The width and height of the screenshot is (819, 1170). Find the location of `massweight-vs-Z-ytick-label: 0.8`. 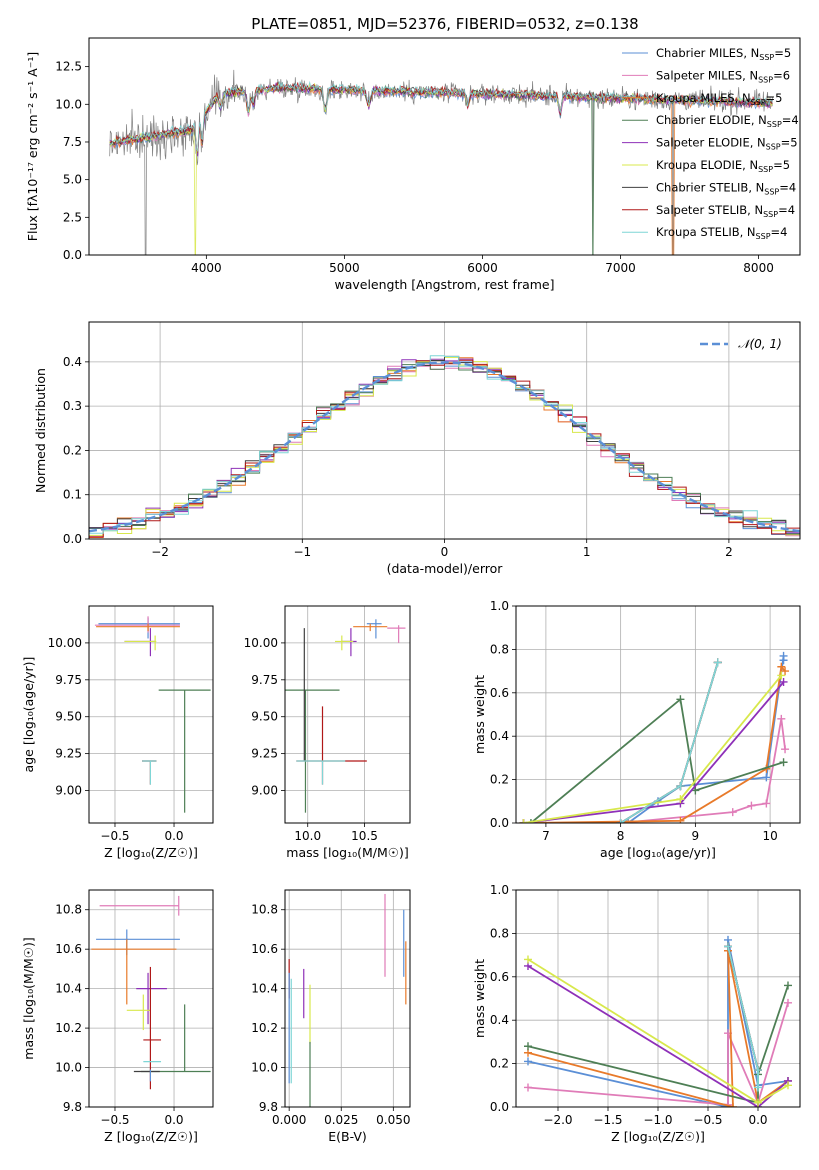

massweight-vs-Z-ytick-label: 0.8 is located at coordinates (499, 933).